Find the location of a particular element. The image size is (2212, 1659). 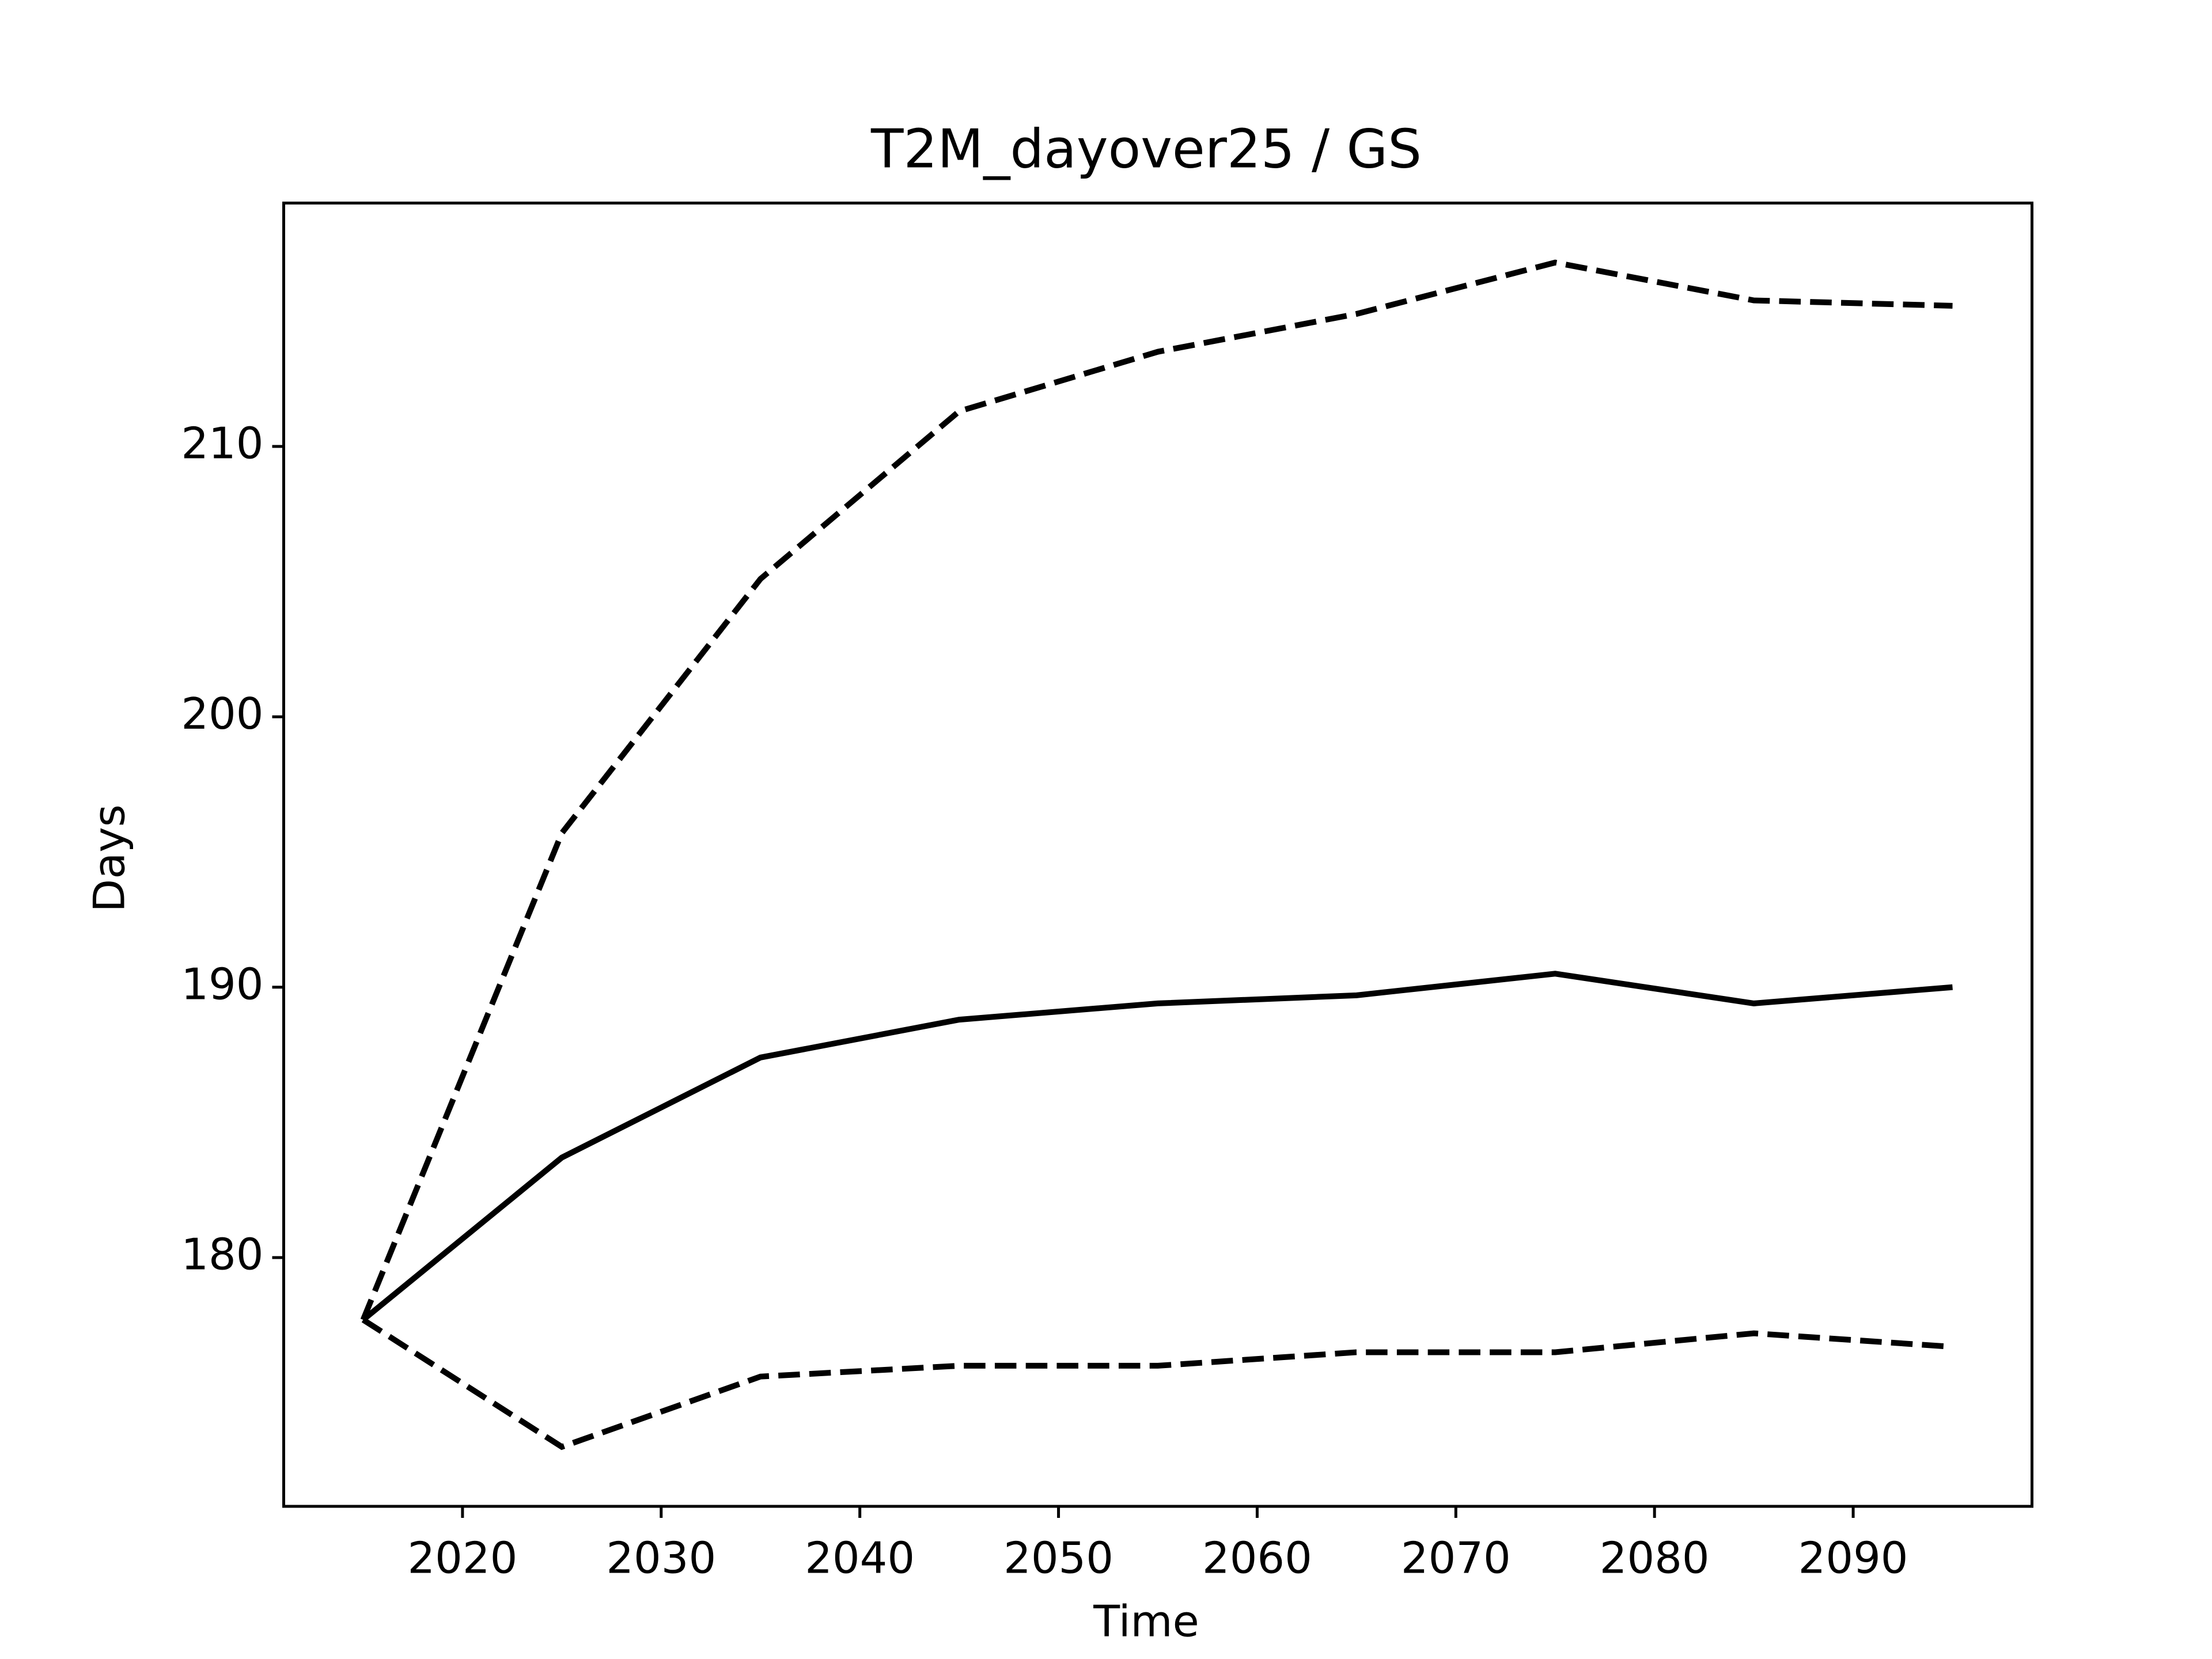

data-line is located at coordinates (1157, 1383).